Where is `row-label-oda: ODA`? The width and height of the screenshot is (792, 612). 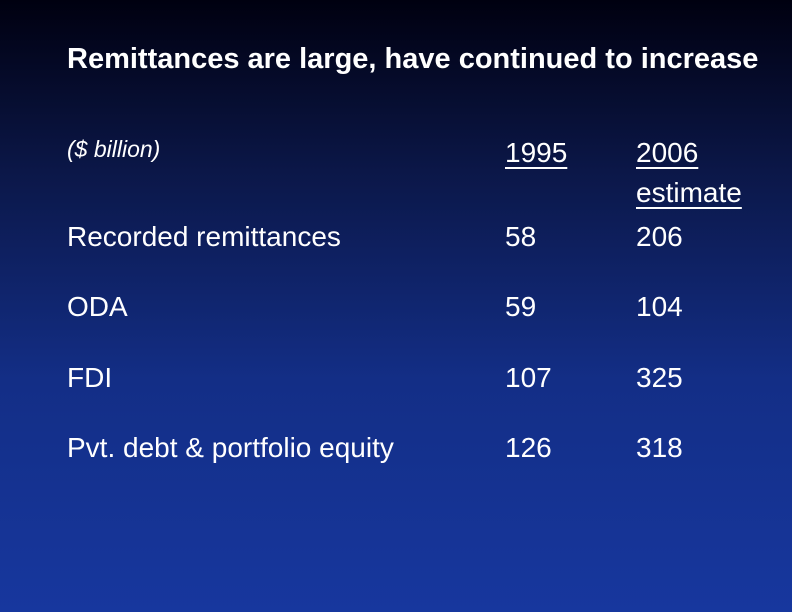 row-label-oda: ODA is located at coordinates (97, 306).